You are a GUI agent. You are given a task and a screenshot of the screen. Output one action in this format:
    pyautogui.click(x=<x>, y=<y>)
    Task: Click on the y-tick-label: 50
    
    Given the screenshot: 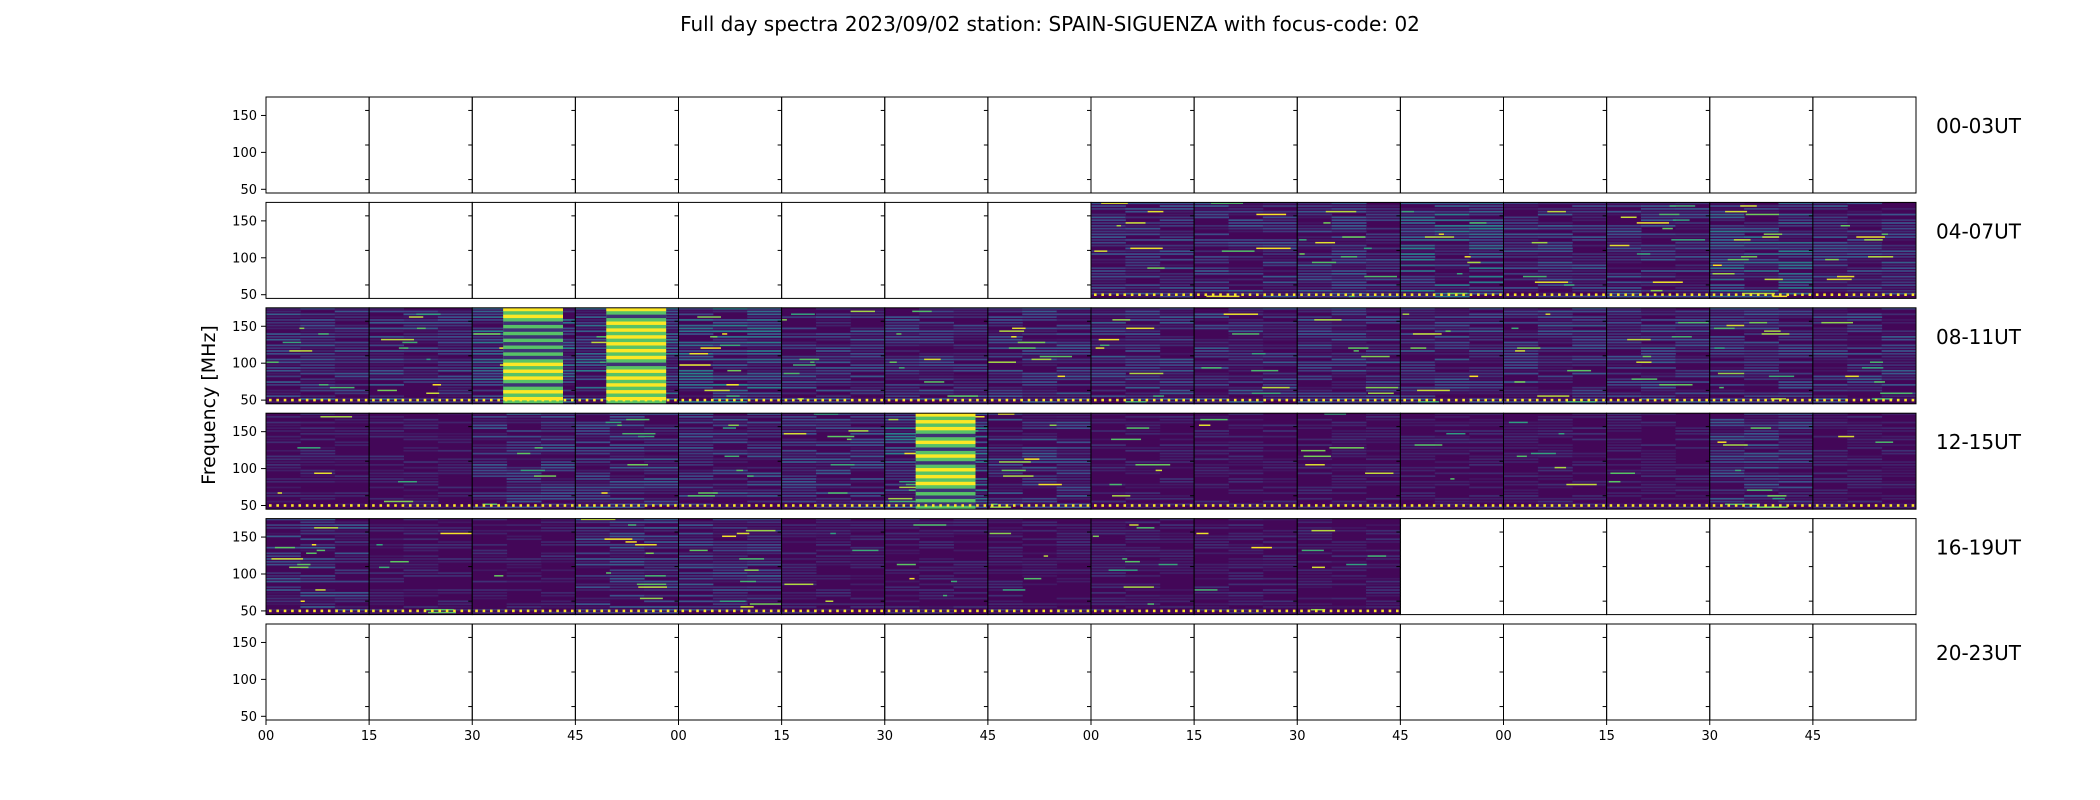 What is the action you would take?
    pyautogui.click(x=248, y=611)
    